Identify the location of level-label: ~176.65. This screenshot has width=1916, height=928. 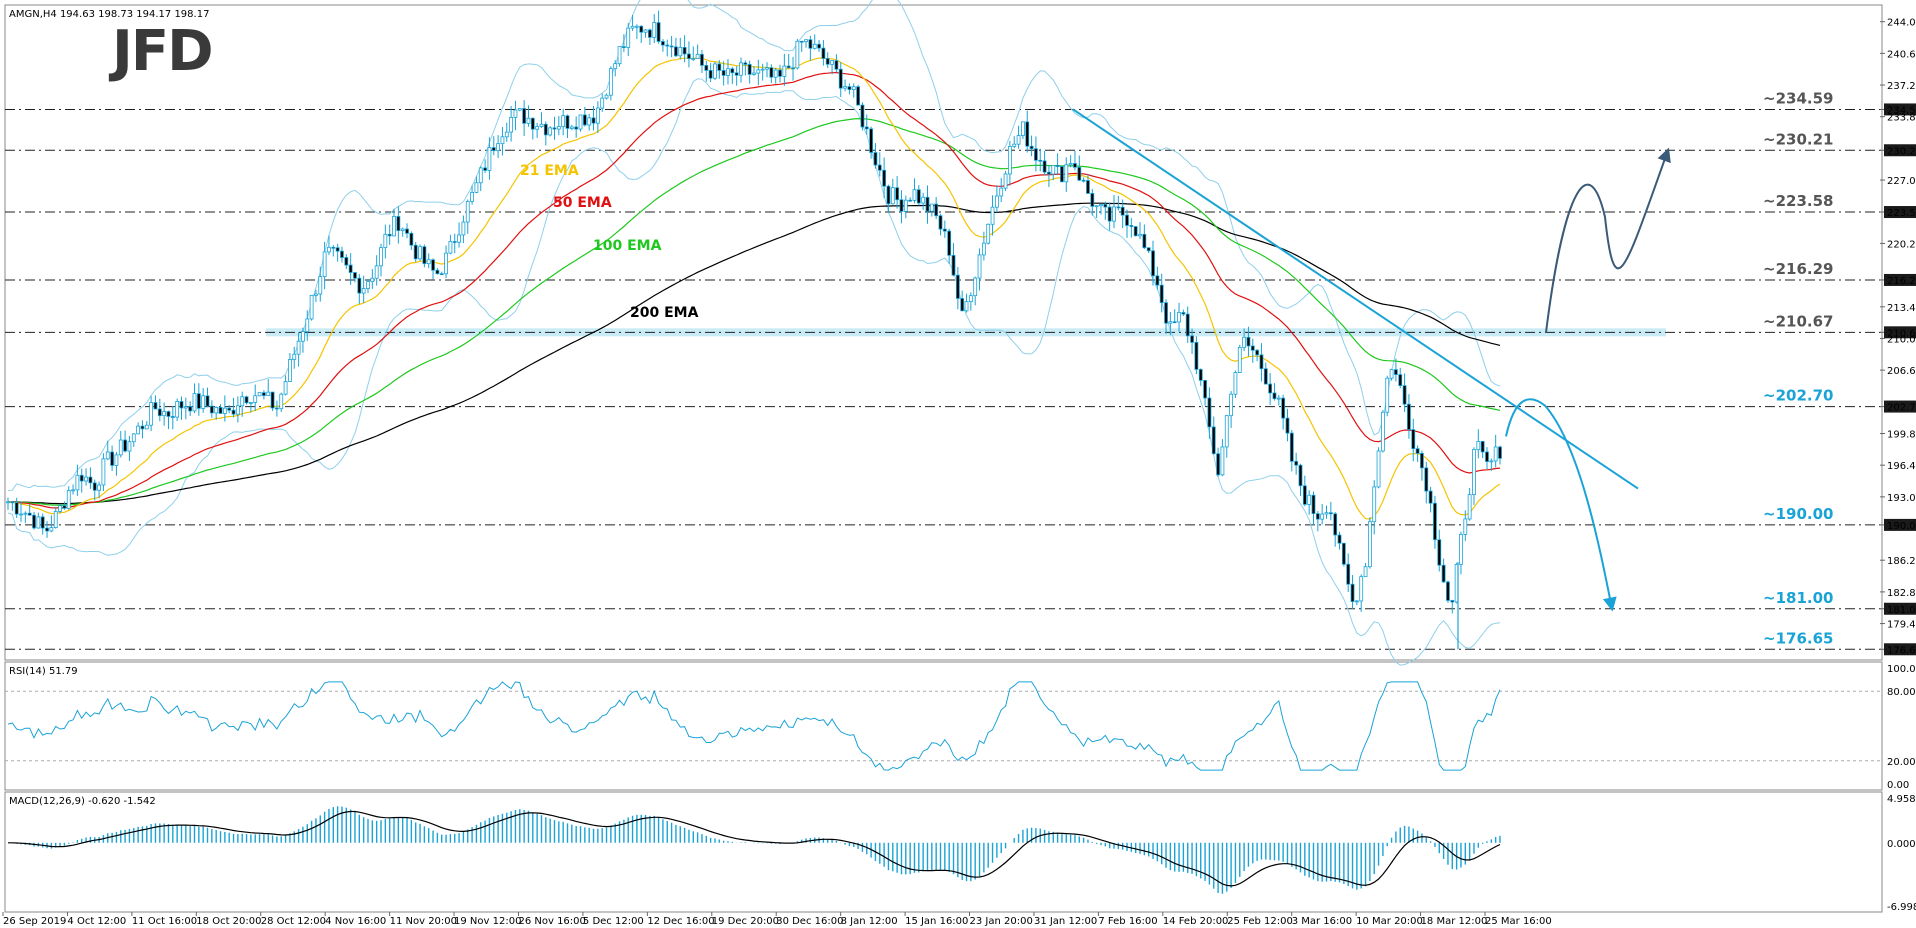
(1798, 638).